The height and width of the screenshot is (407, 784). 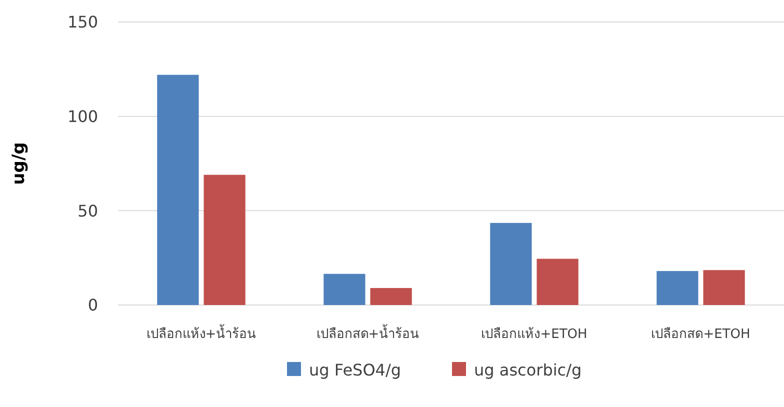 What do you see at coordinates (201, 333) in the screenshot?
I see `x-tick-label: เปลือกแห้ง+น้ำร้อน` at bounding box center [201, 333].